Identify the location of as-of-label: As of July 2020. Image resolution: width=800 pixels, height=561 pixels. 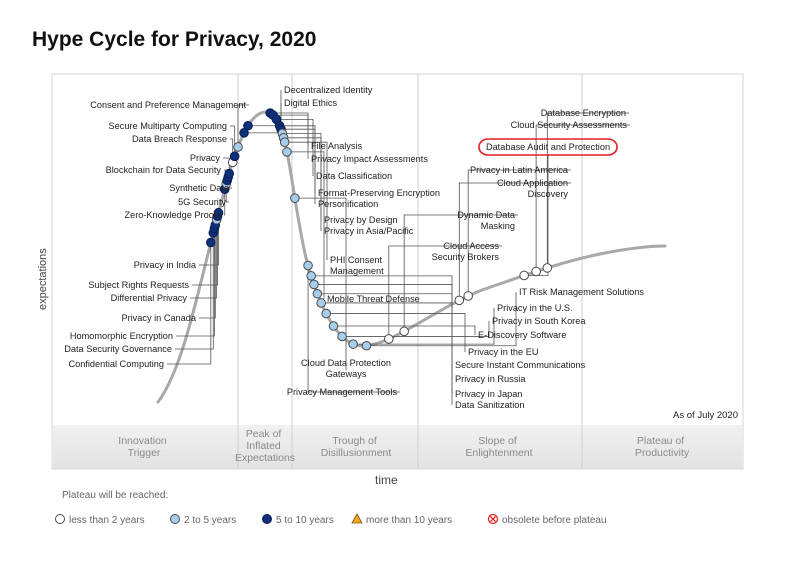
(705, 415).